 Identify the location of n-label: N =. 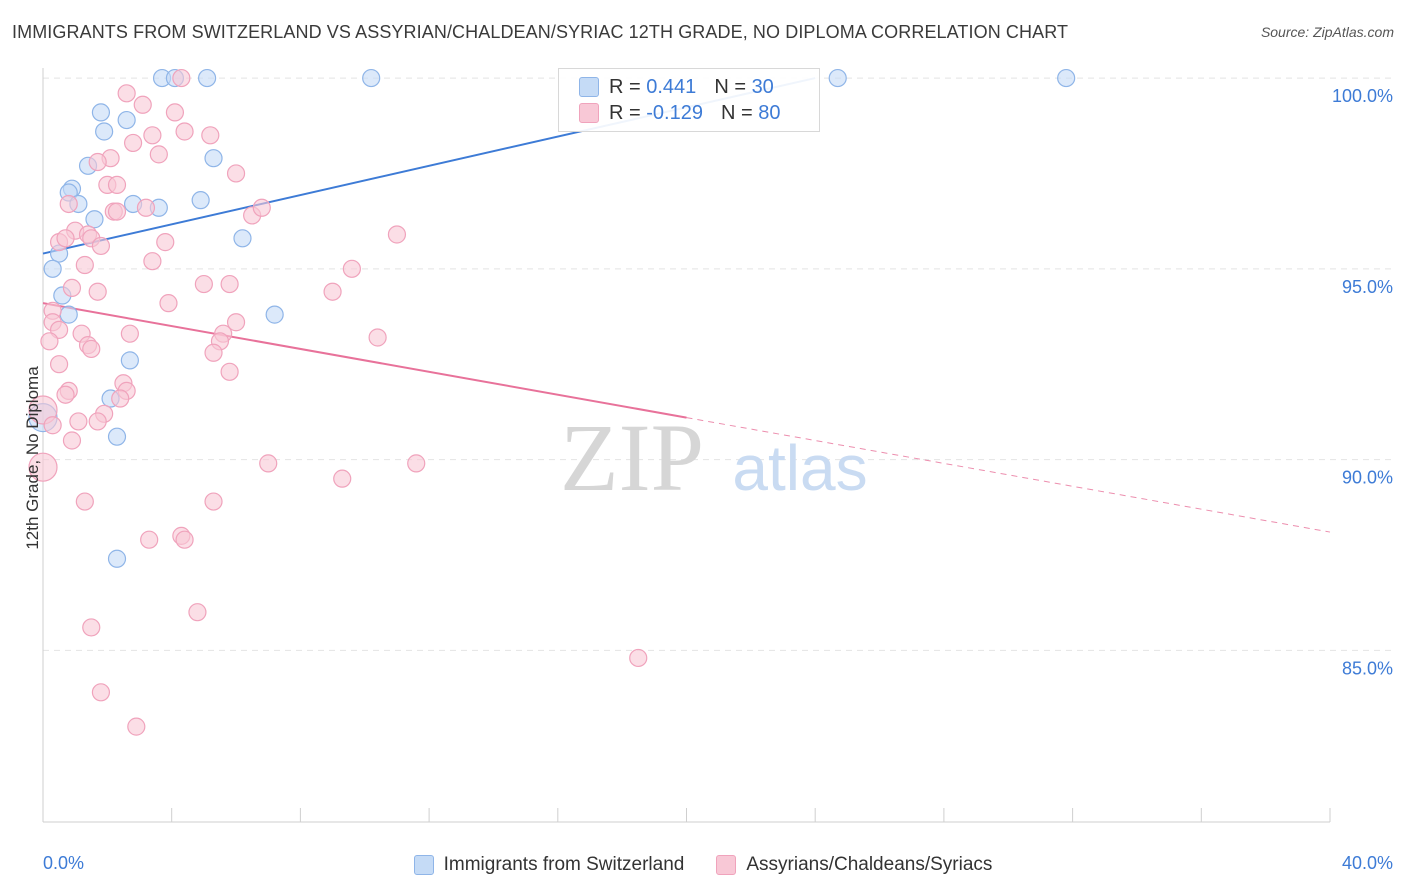
(730, 86).